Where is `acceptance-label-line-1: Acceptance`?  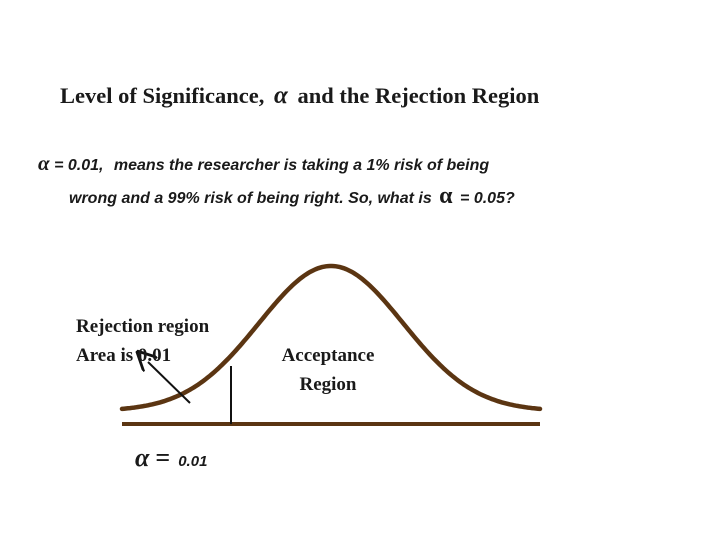 acceptance-label-line-1: Acceptance is located at coordinates (328, 355).